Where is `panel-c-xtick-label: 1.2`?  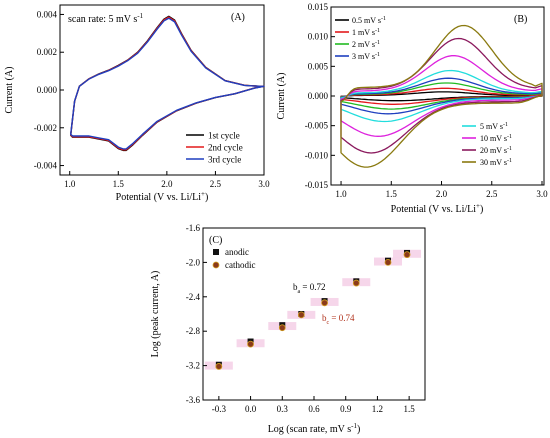 panel-c-xtick-label: 1.2 is located at coordinates (377, 409).